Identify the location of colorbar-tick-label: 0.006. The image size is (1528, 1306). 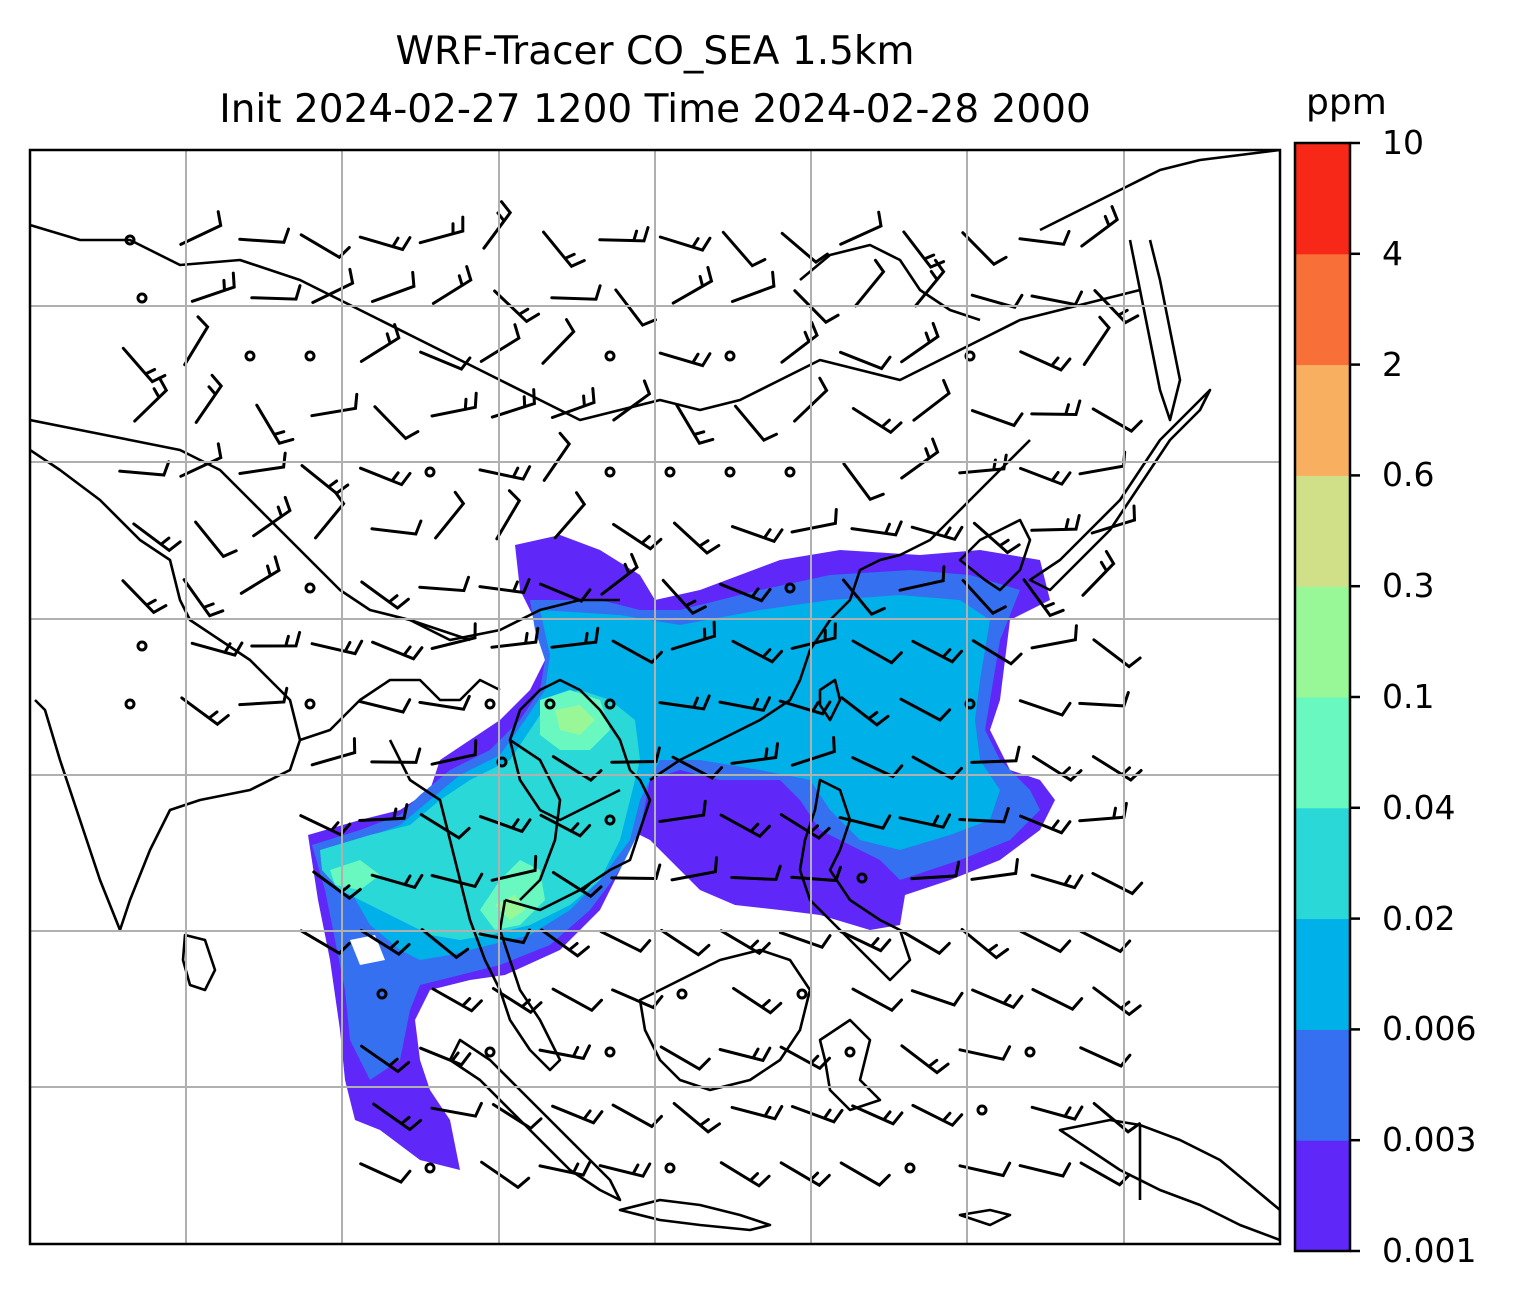
(1429, 1029).